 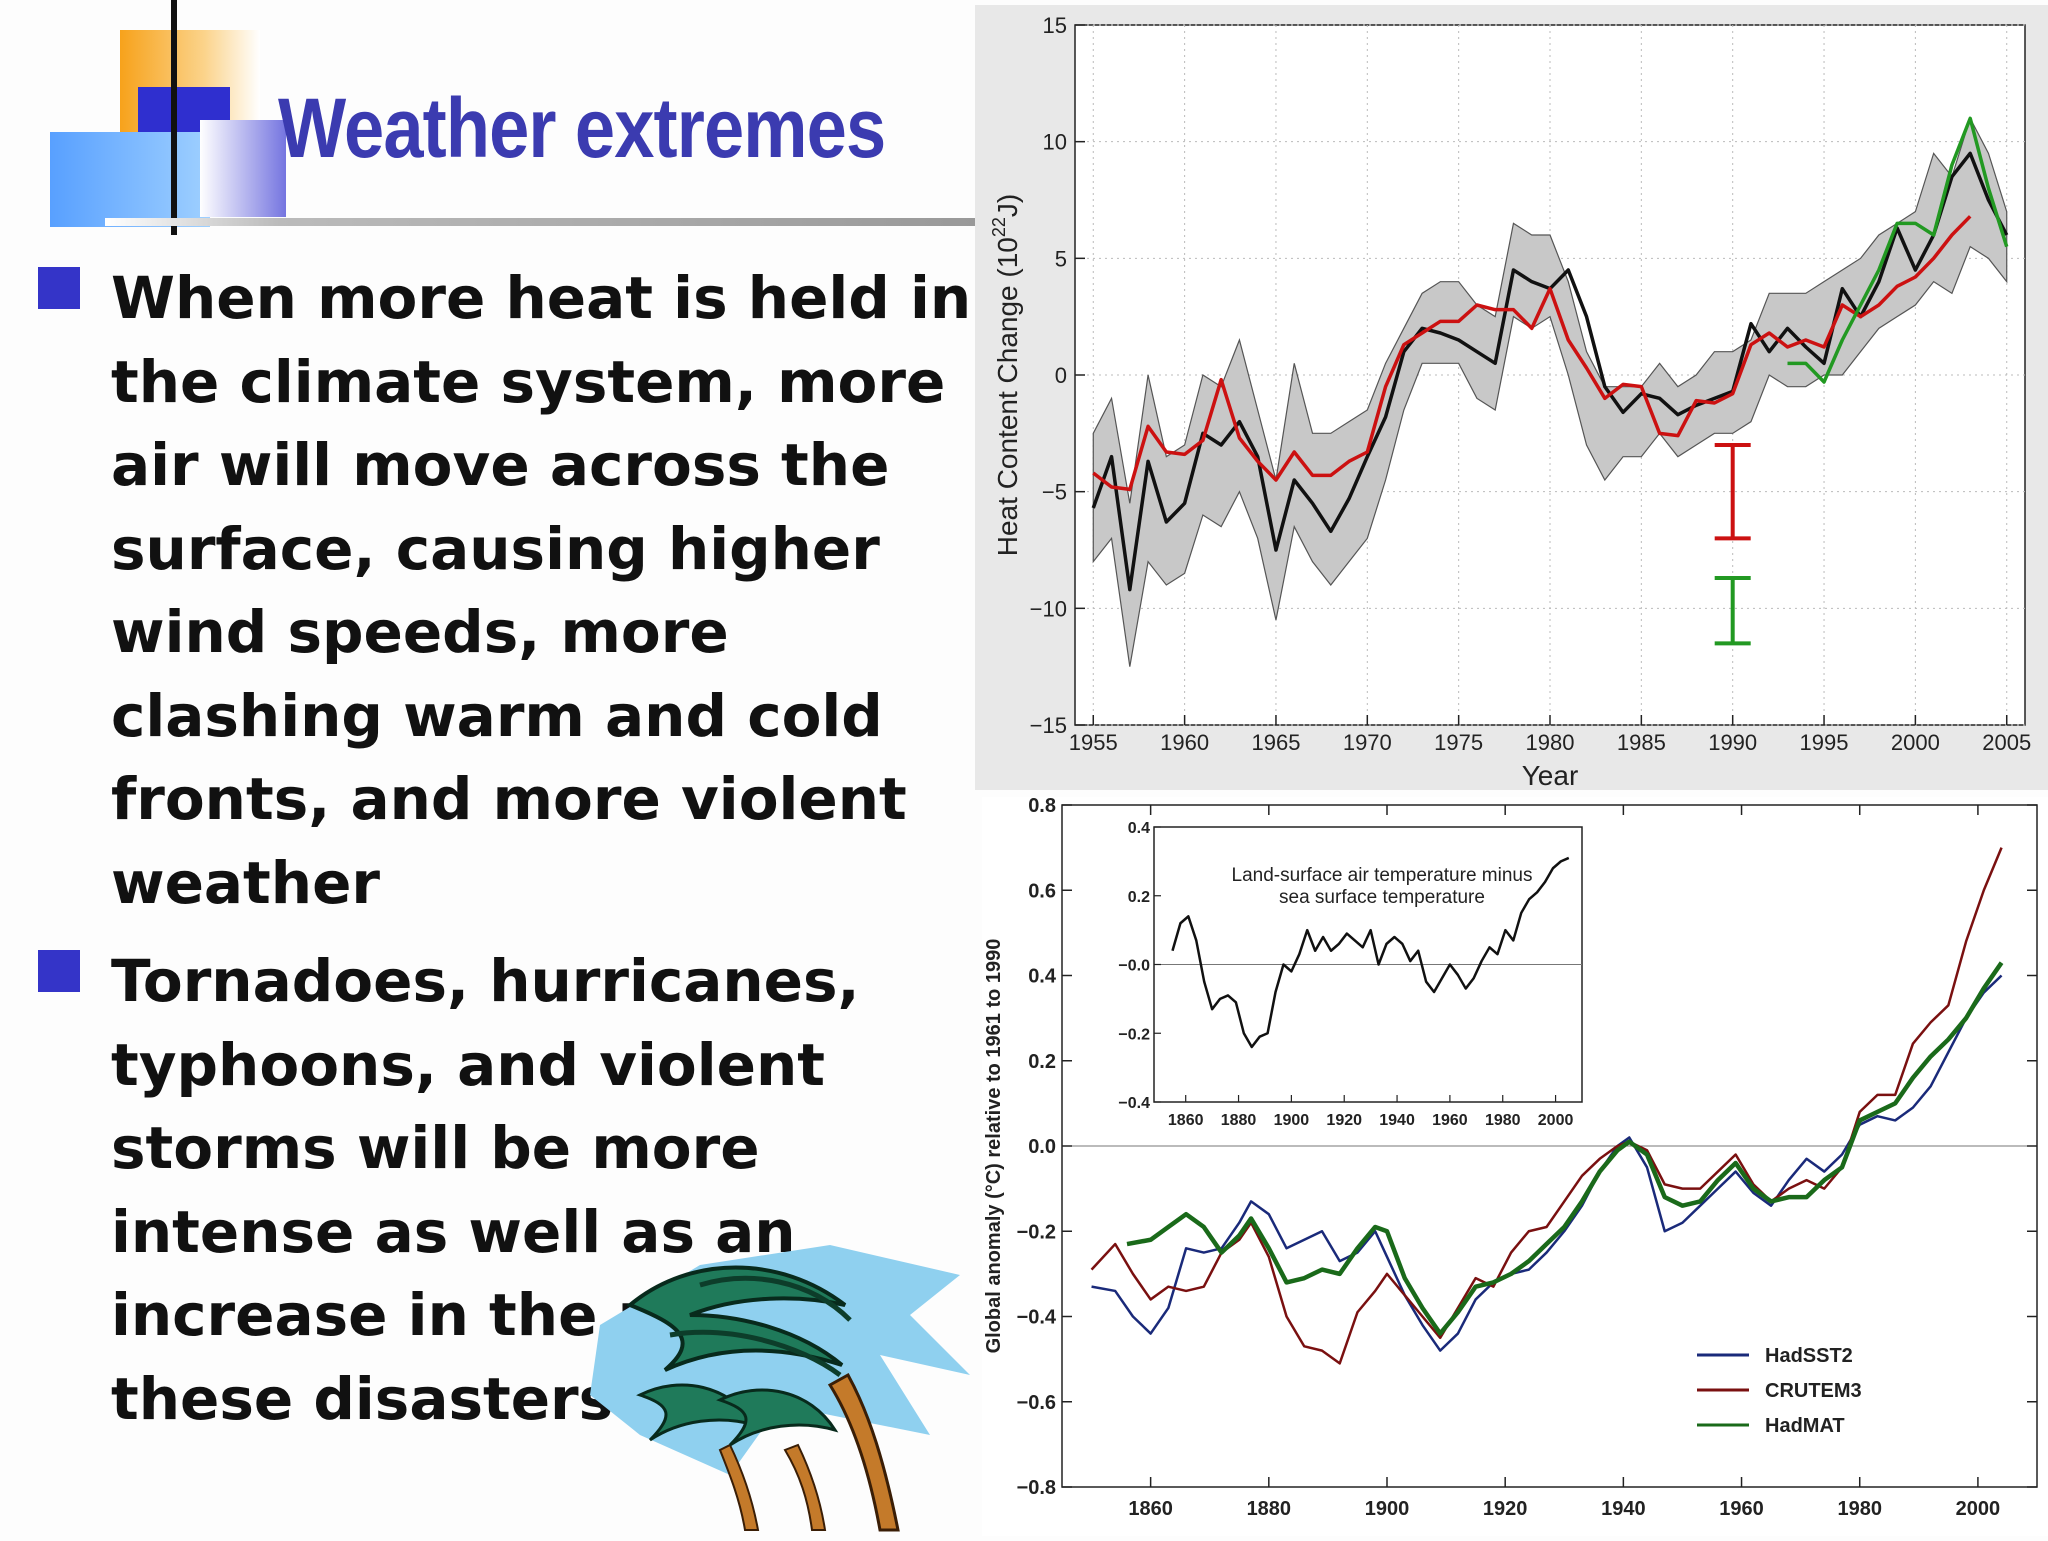 I want to click on y-tick-label: 10, so click(x=1055, y=142).